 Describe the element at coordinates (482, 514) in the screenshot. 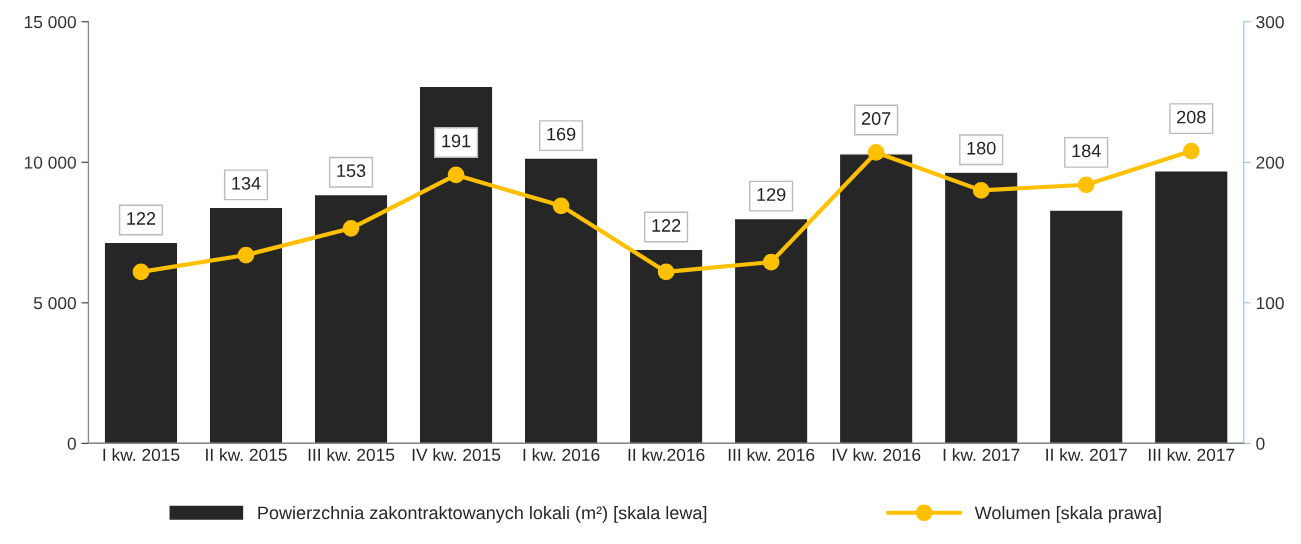

I see `legend-label: Powierzchnia zakontraktowanych lokali (m²) [skala lewa]` at that location.